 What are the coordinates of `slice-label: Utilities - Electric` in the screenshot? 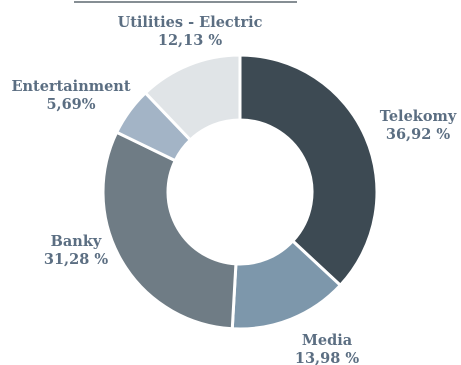 It's located at (190, 22).